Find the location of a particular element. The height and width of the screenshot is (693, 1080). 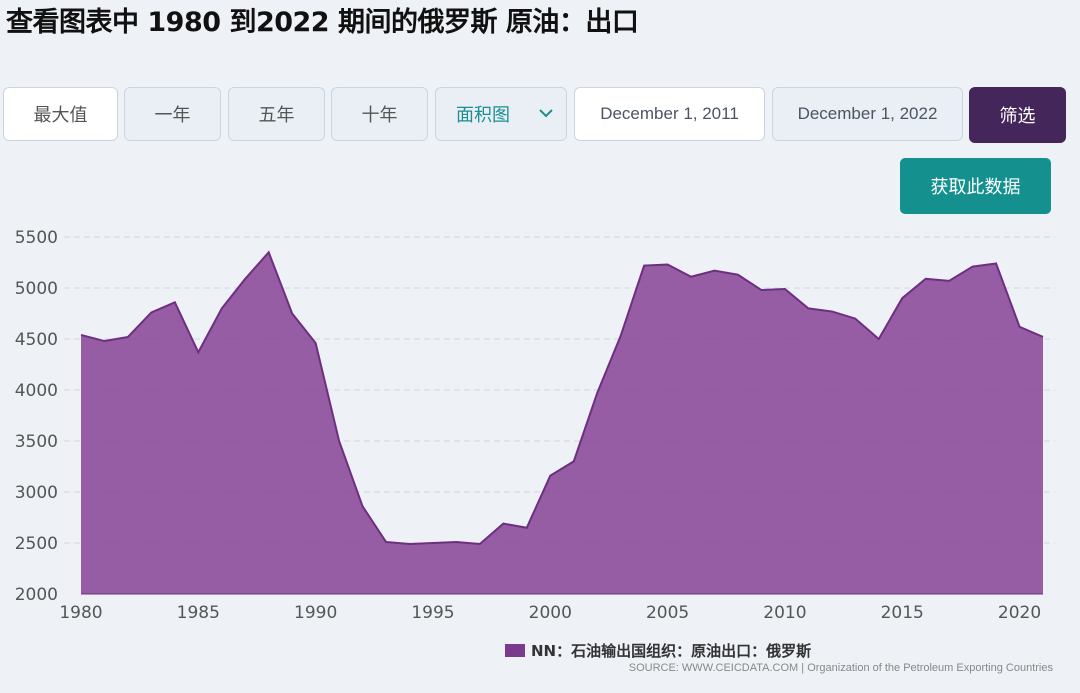

date-to-input: December 1, 2022 is located at coordinates (867, 114).